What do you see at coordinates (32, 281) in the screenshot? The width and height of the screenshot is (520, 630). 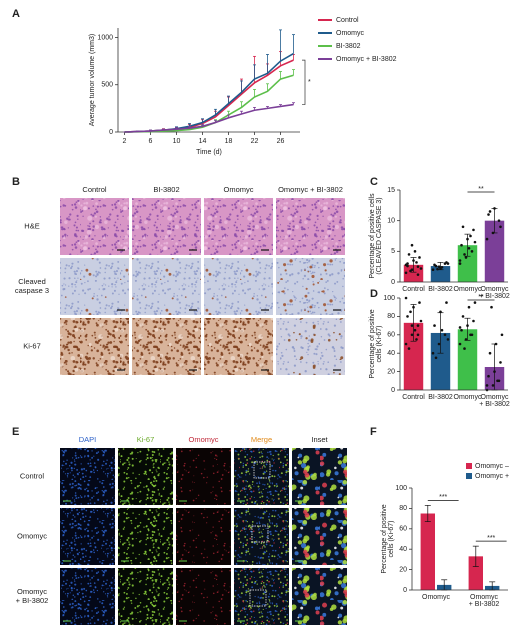 I see `row-label: Cleaved` at bounding box center [32, 281].